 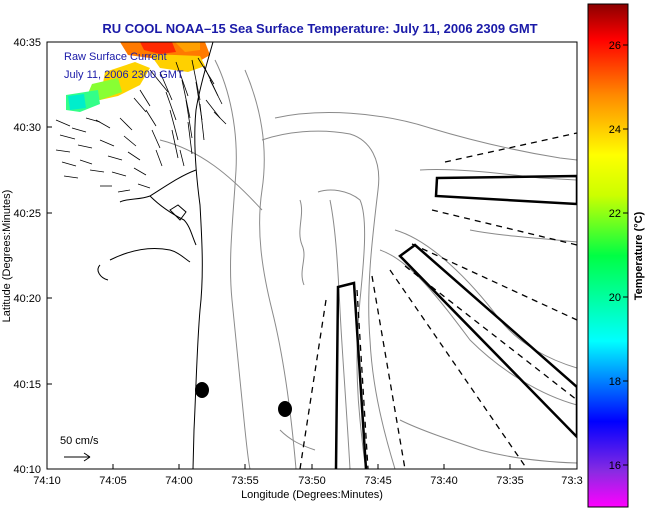 What do you see at coordinates (615, 466) in the screenshot?
I see `colorbar-tick-label: 16` at bounding box center [615, 466].